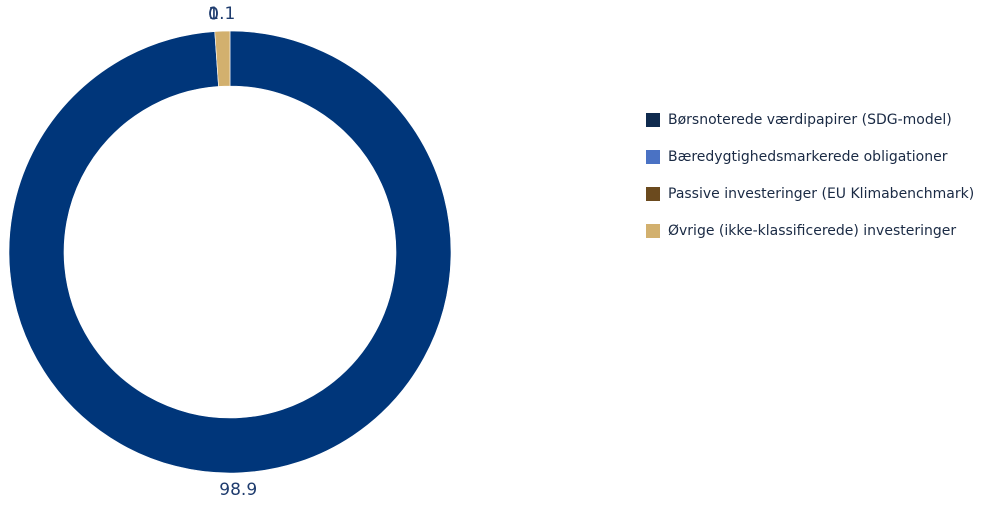 This screenshot has height=511, width=982. Describe the element at coordinates (222, 58) in the screenshot. I see `slice-vrige-ikke-klassificerede-investeringer` at that location.